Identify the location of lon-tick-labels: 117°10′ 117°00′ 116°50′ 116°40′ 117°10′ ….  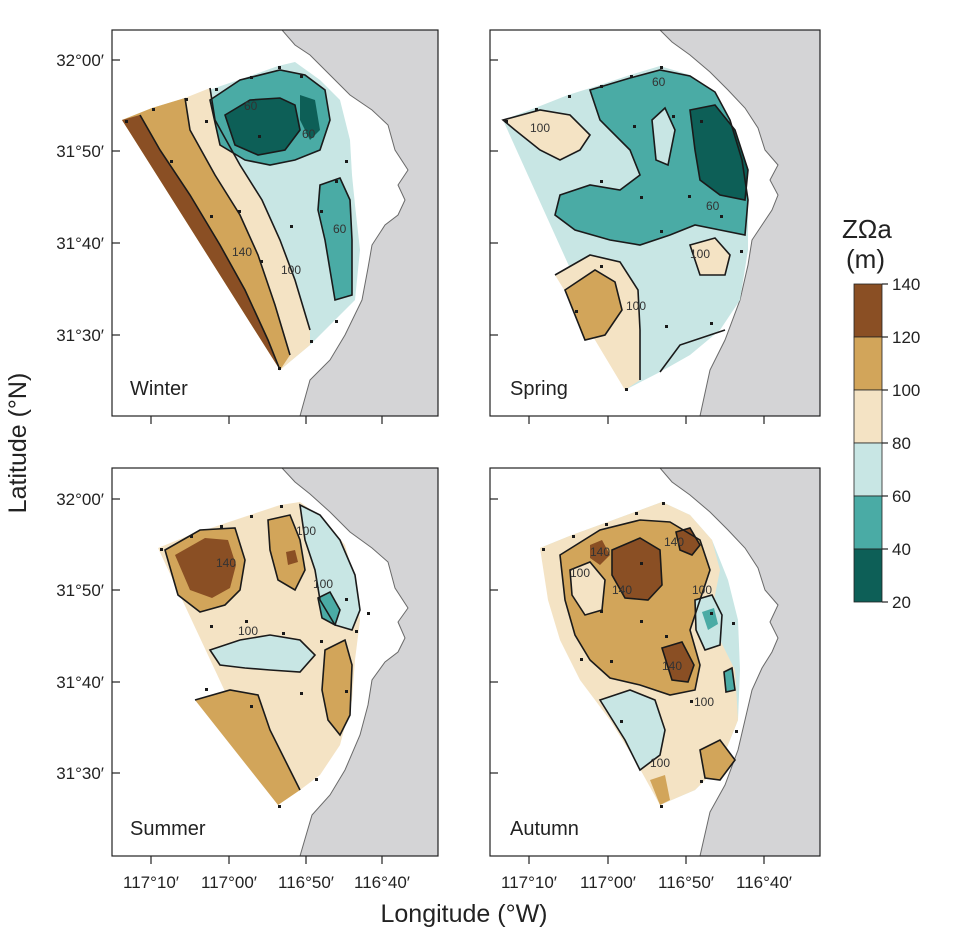
(457, 882).